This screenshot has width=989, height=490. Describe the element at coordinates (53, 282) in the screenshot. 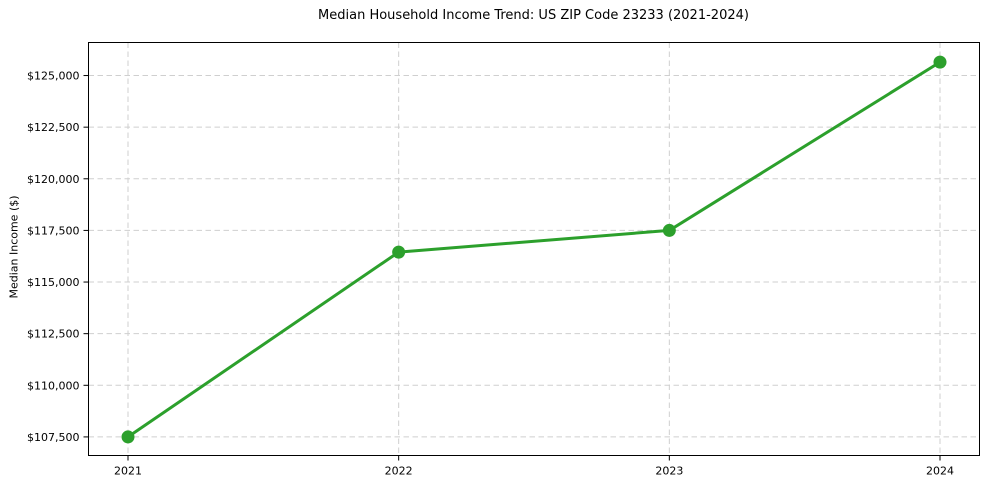

I see `y-tick-label: $115,000` at that location.